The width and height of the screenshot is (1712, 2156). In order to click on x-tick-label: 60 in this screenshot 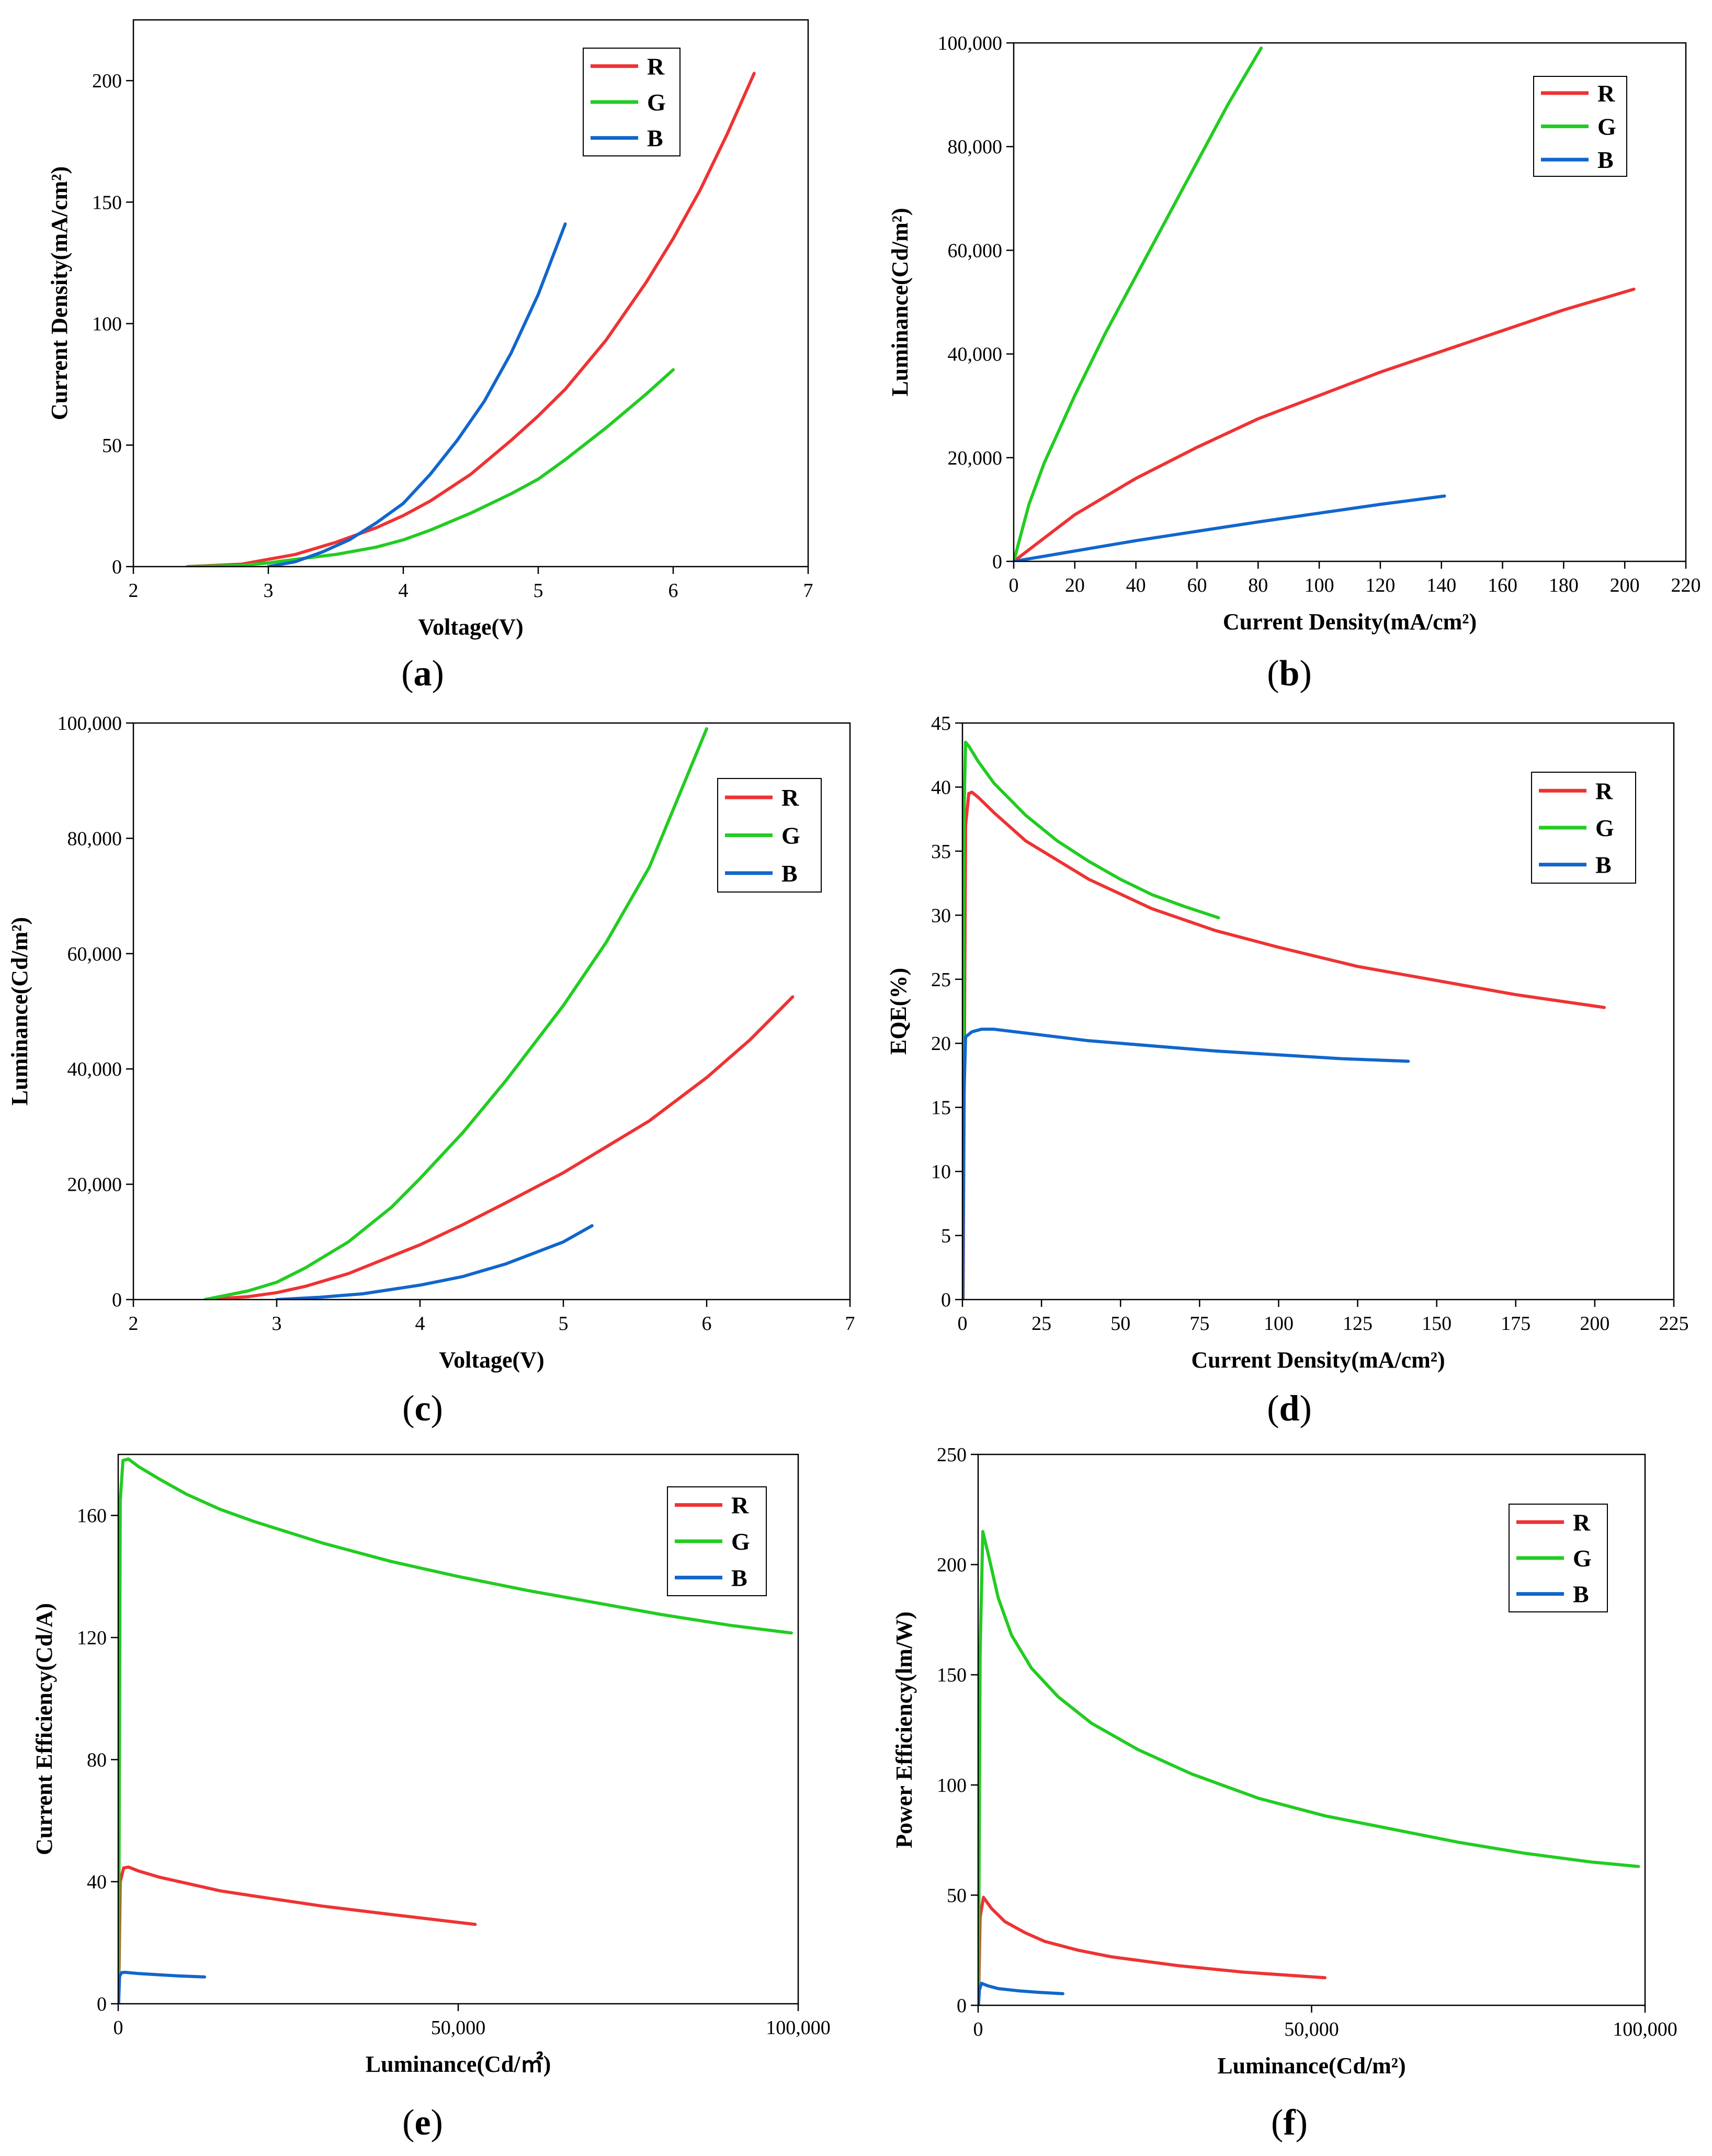, I will do `click(1197, 585)`.